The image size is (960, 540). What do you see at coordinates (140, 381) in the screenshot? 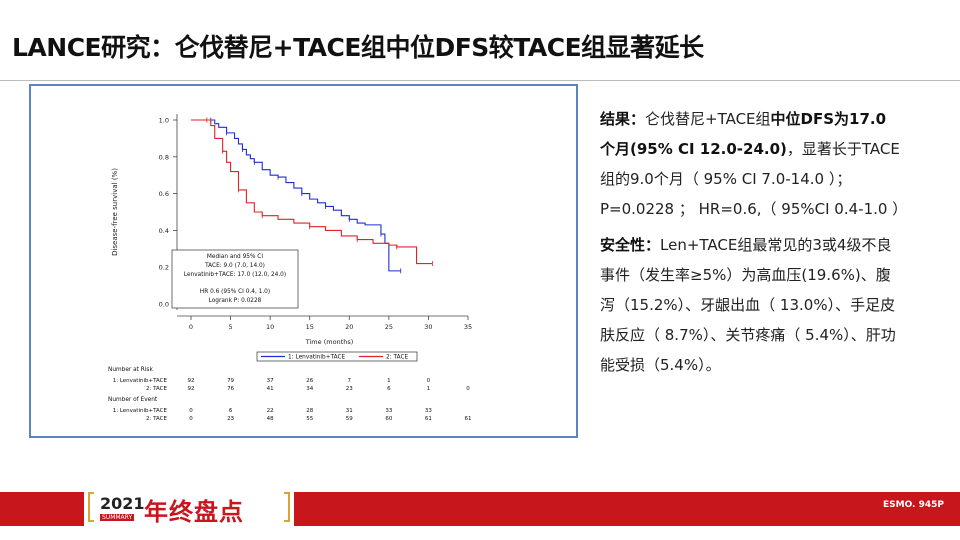
I see `risk-row-label: 1: Lenvatinib+TACE` at bounding box center [140, 381].